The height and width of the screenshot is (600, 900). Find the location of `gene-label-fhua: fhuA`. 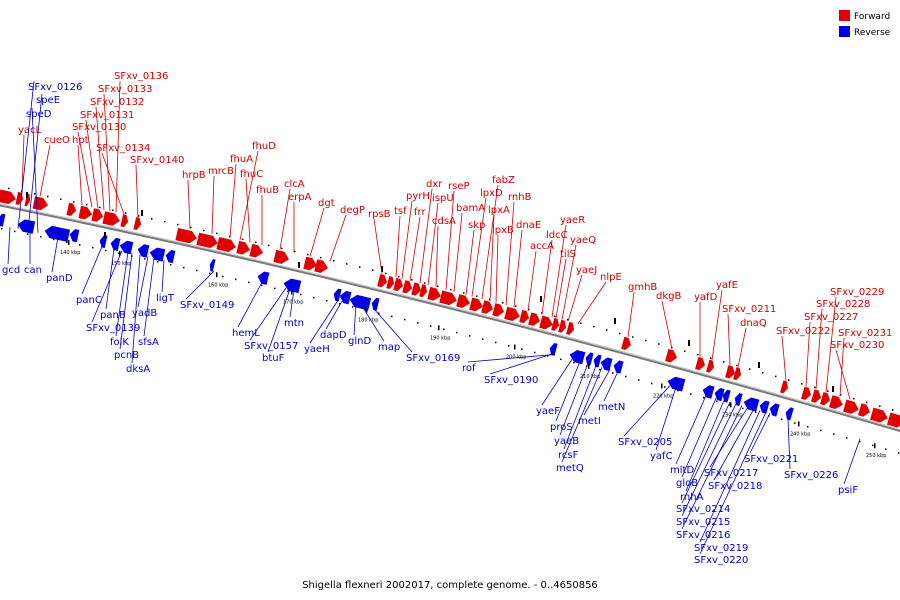

gene-label-fhua: fhuA is located at coordinates (241, 159).